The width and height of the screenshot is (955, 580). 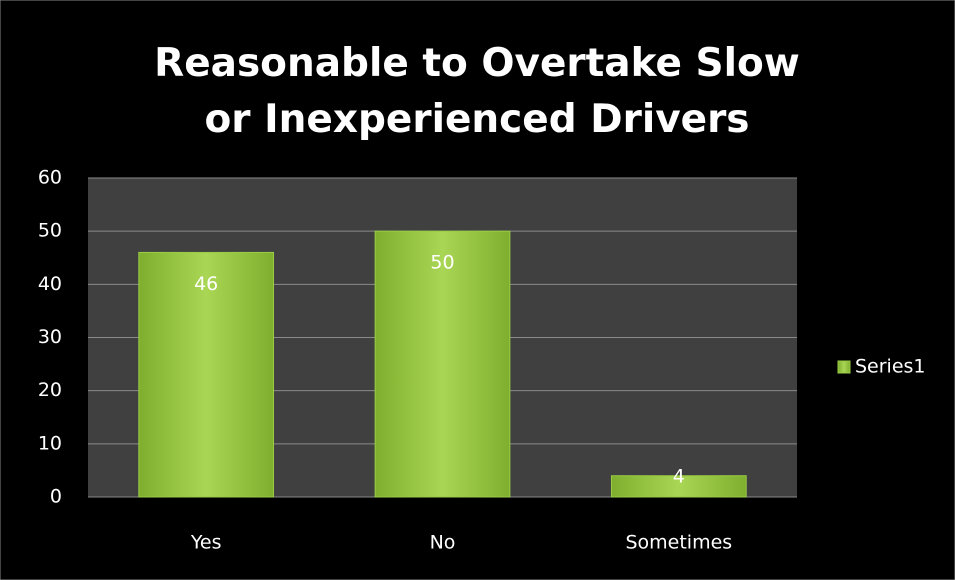 What do you see at coordinates (50, 231) in the screenshot?
I see `y-tick-label: 50` at bounding box center [50, 231].